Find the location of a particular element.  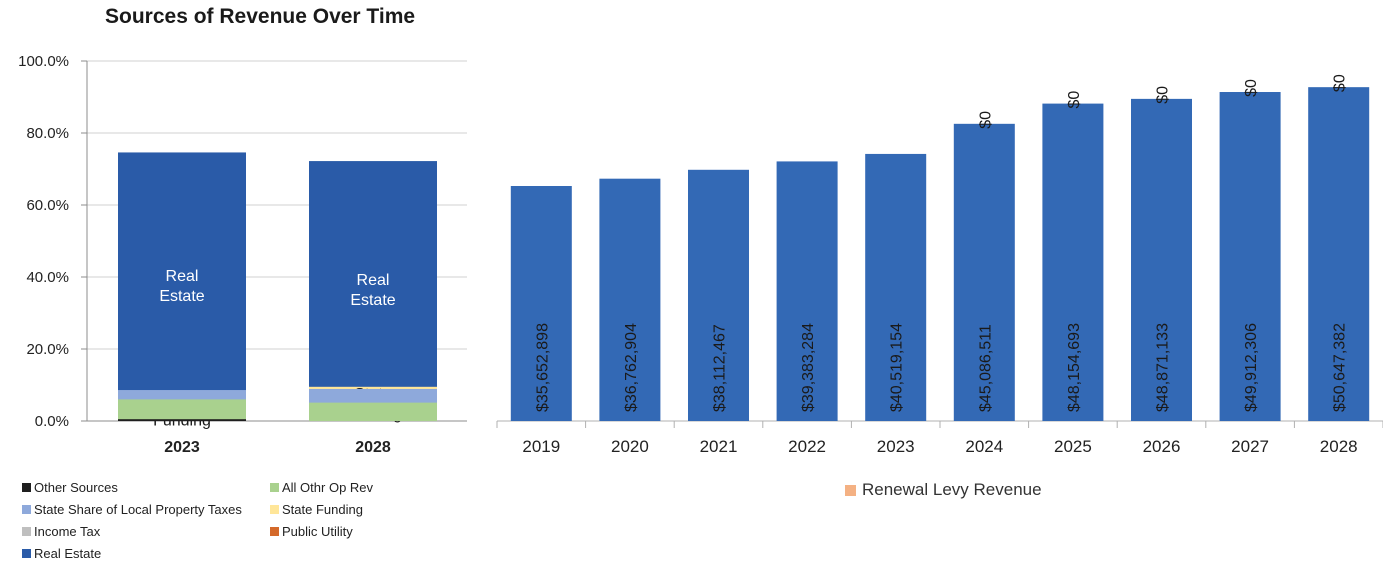

legend-label: Income Tax is located at coordinates (67, 531).